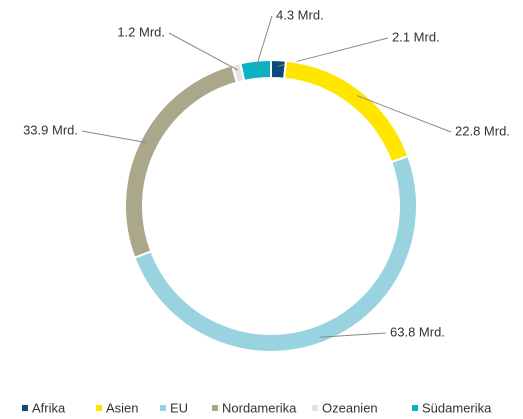 This screenshot has width=523, height=419. Describe the element at coordinates (49, 407) in the screenshot. I see `legend-label: Afrika` at that location.